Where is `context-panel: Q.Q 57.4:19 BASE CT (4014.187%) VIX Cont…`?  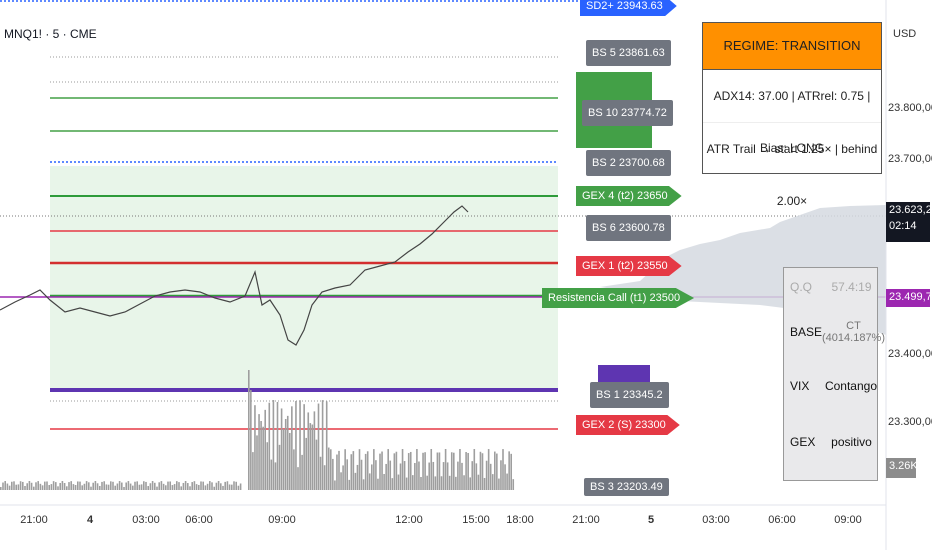 context-panel: Q.Q 57.4:19 BASE CT (4014.187%) VIX Cont… is located at coordinates (834, 374).